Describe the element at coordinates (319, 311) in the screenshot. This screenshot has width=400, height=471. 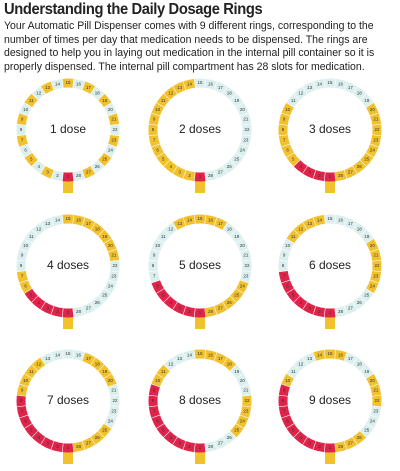
I see `slot-number: 2` at that location.